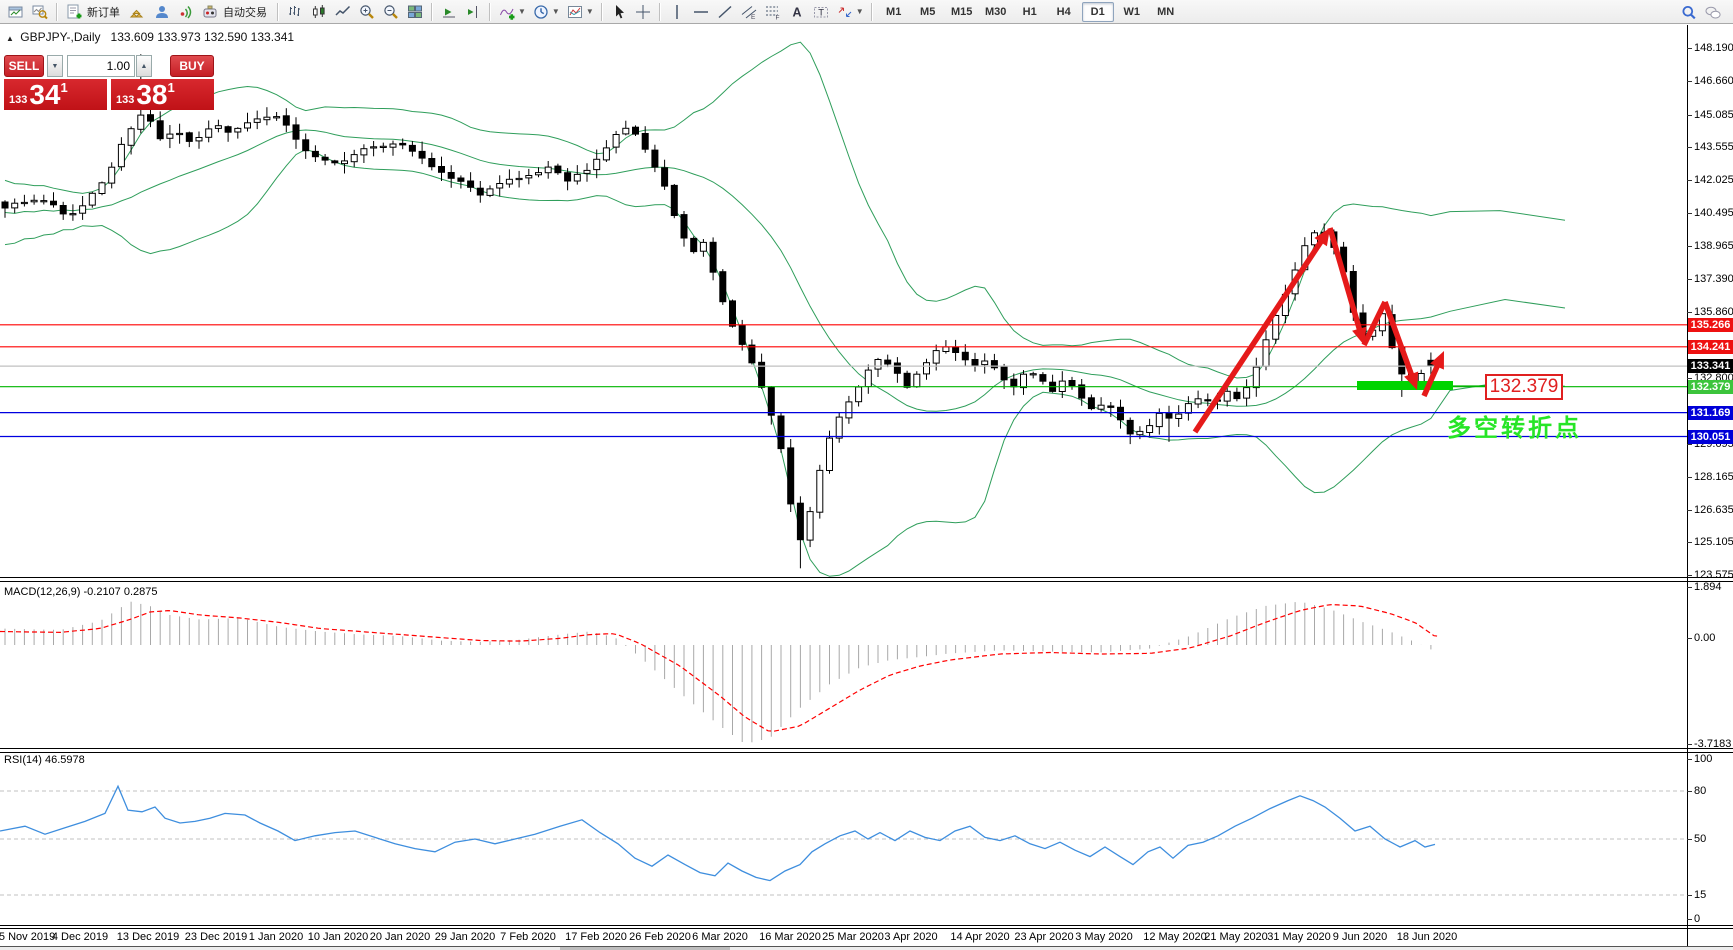  Describe the element at coordinates (821, 12) in the screenshot. I see `text-label-button: T` at that location.